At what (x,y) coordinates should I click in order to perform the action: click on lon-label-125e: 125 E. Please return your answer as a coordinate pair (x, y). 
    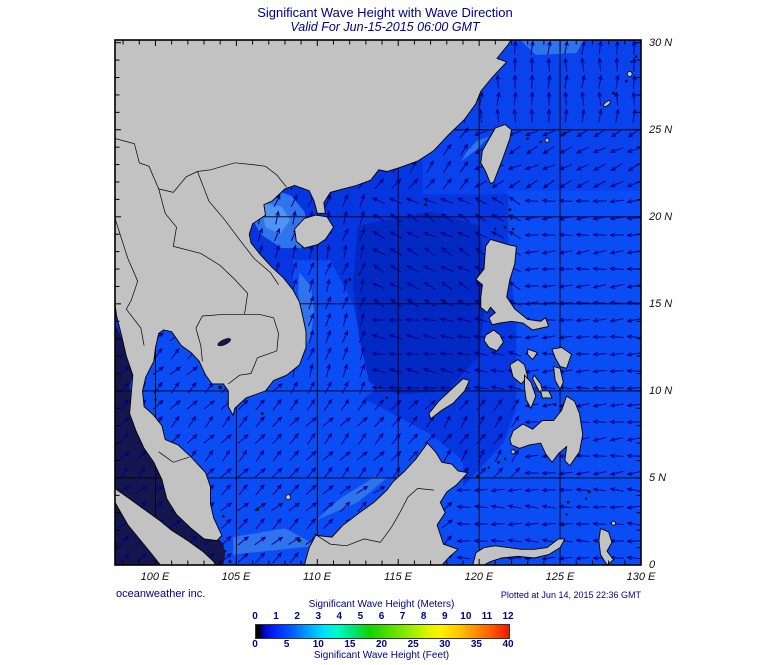
    Looking at the image, I should click on (560, 577).